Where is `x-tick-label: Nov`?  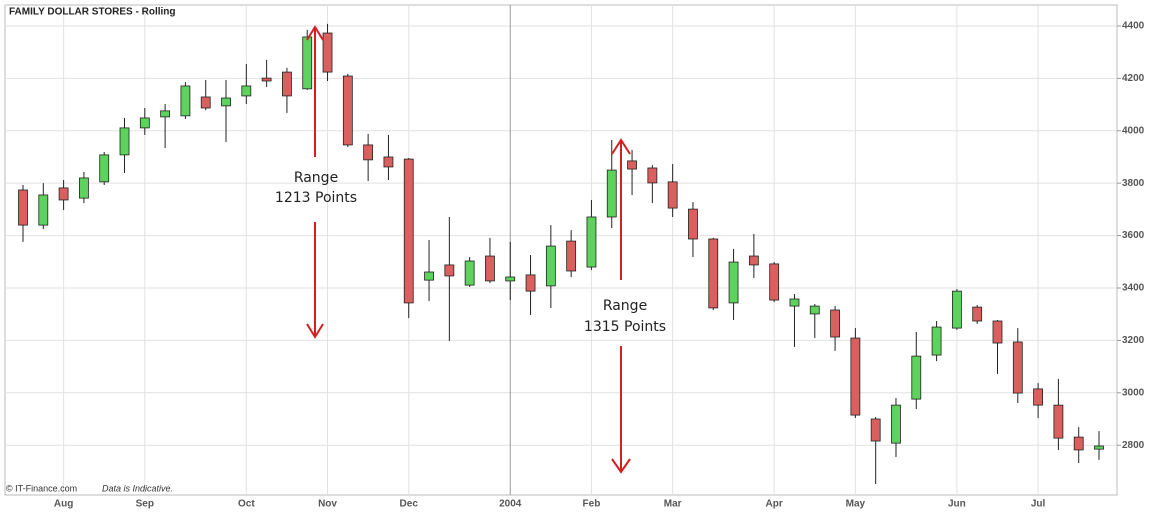
x-tick-label: Nov is located at coordinates (327, 504).